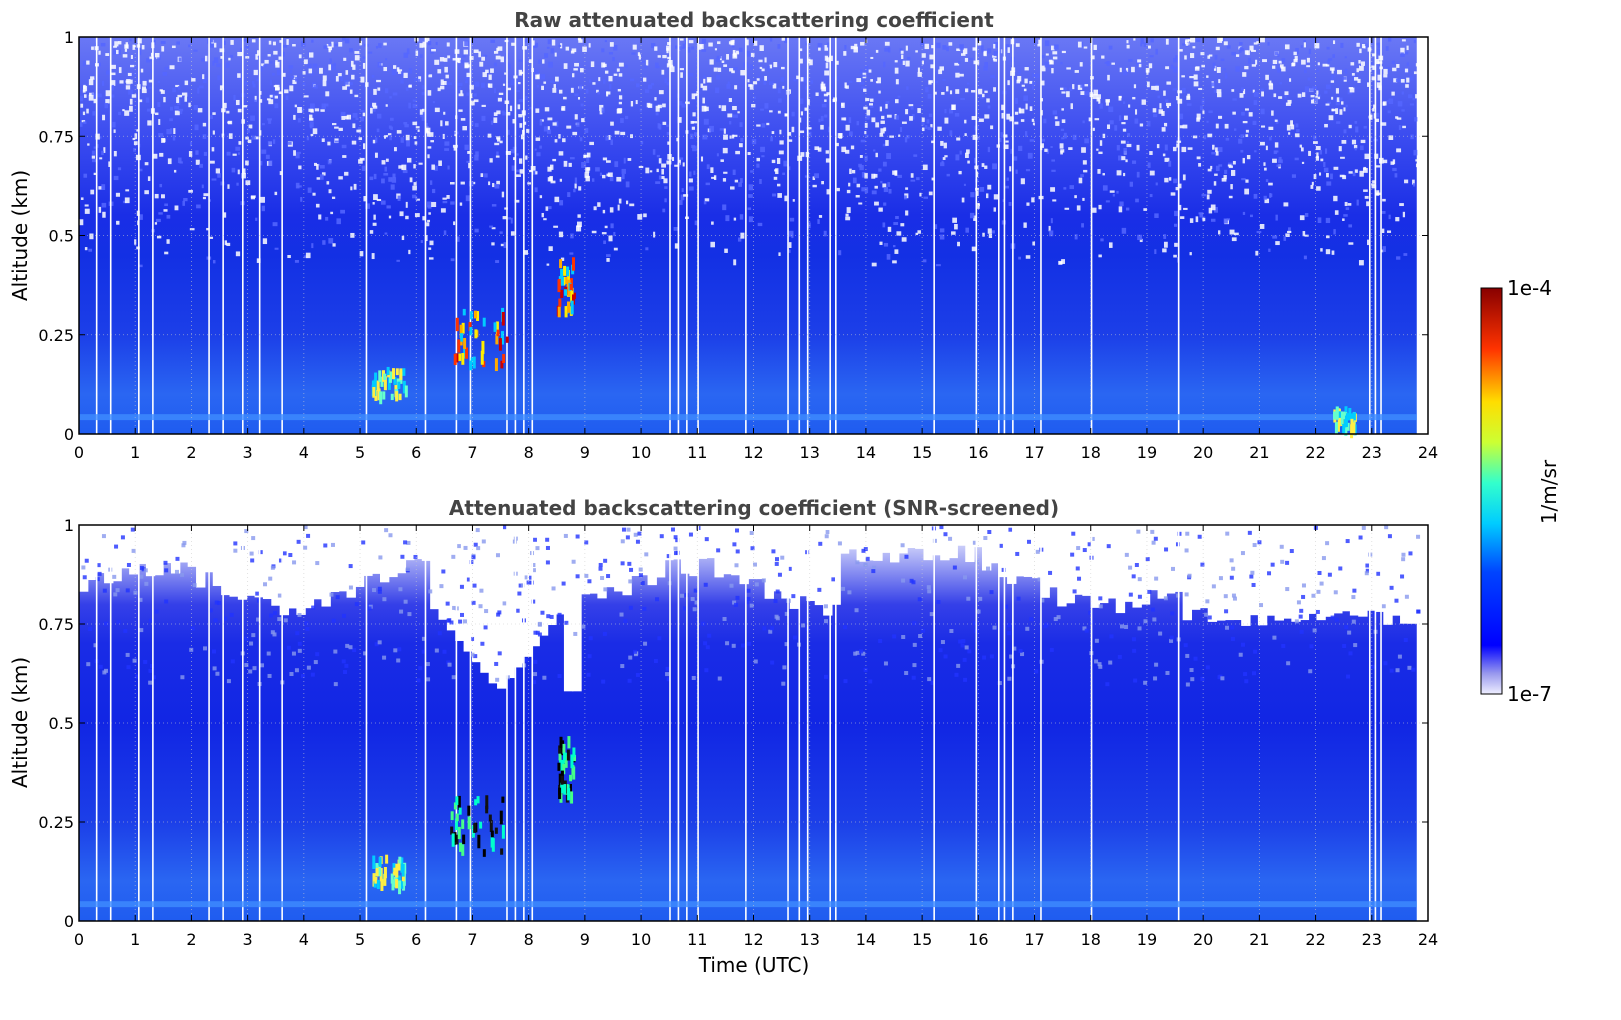  I want to click on bottom-x-tick-label-14: 14, so click(866, 939).